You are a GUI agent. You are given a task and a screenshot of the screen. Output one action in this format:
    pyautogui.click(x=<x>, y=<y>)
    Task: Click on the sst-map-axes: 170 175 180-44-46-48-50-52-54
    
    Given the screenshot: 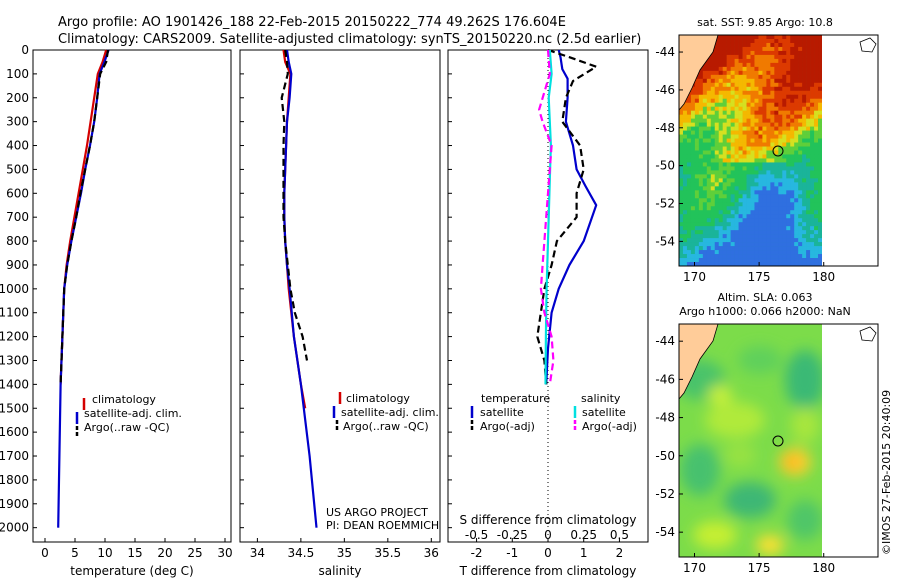 What is the action you would take?
    pyautogui.click(x=745, y=164)
    